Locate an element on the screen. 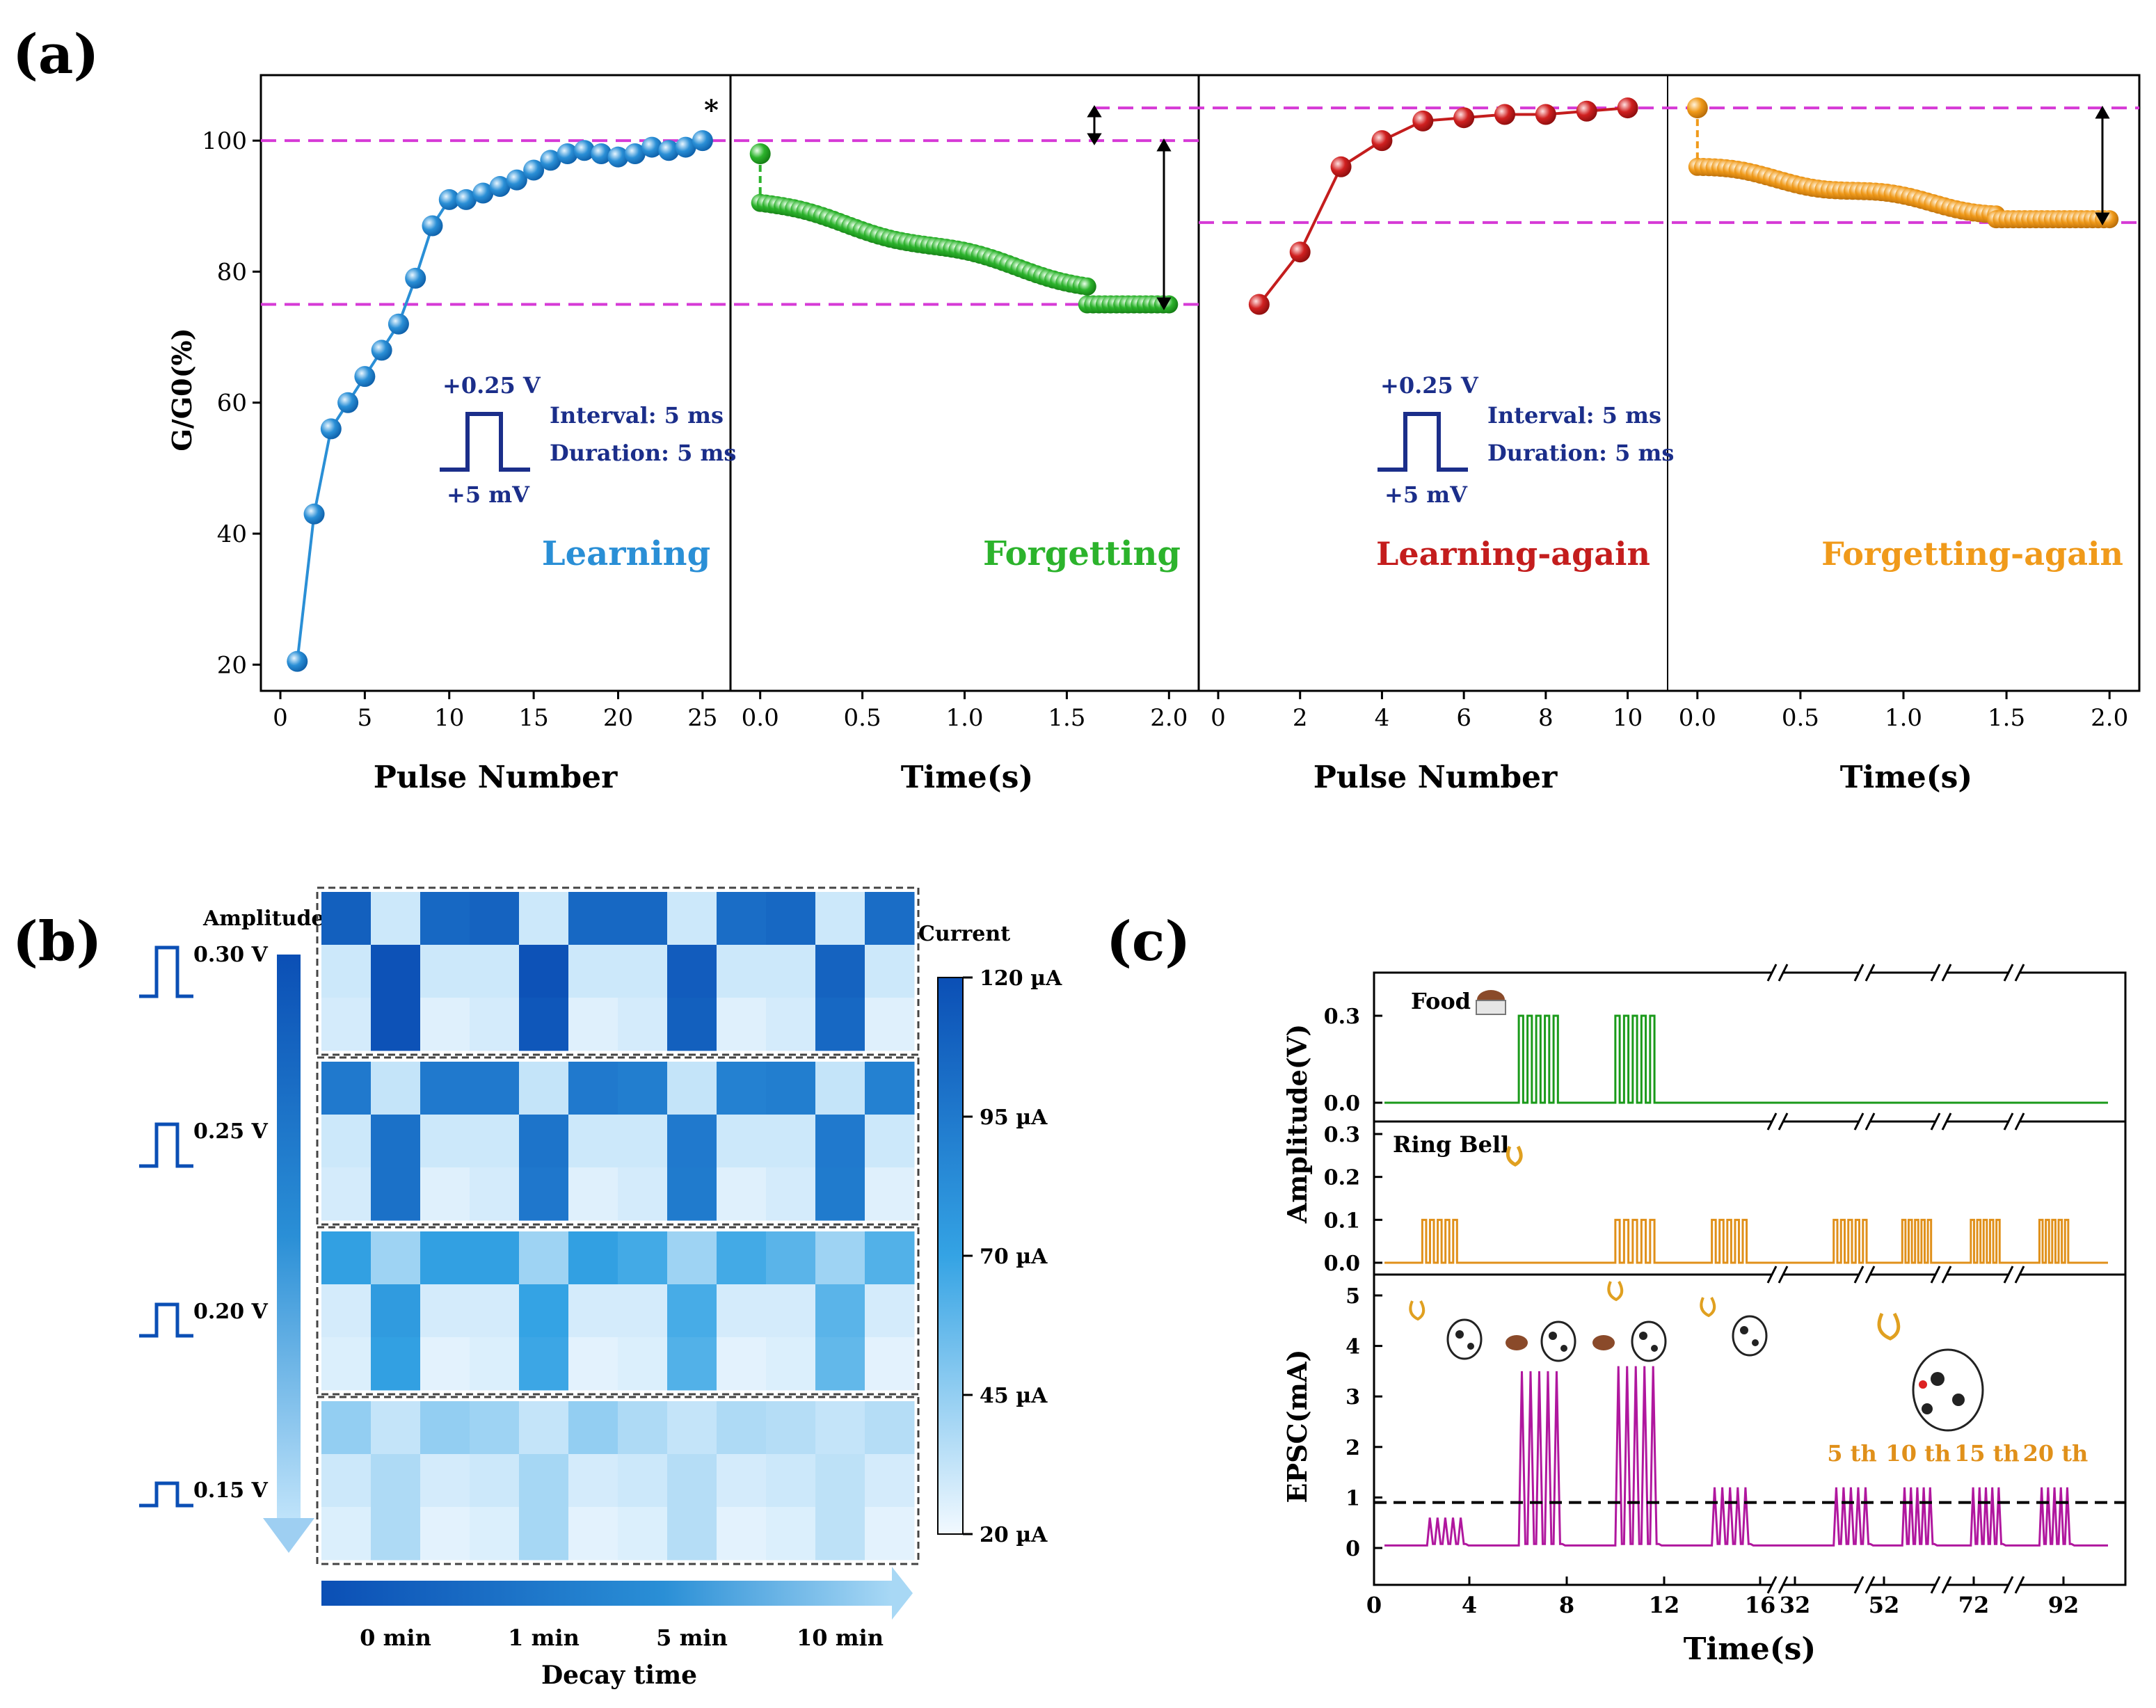 The height and width of the screenshot is (1708, 2156). bell-ytick-label: 0.3 is located at coordinates (1342, 1135).